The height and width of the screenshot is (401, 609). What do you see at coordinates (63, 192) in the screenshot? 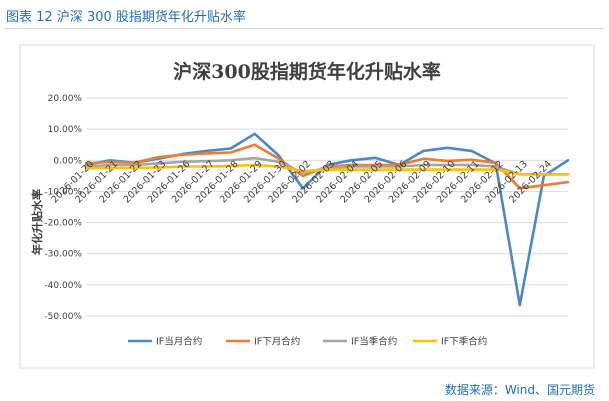
I see `y-tick-label: -10.00%` at bounding box center [63, 192].